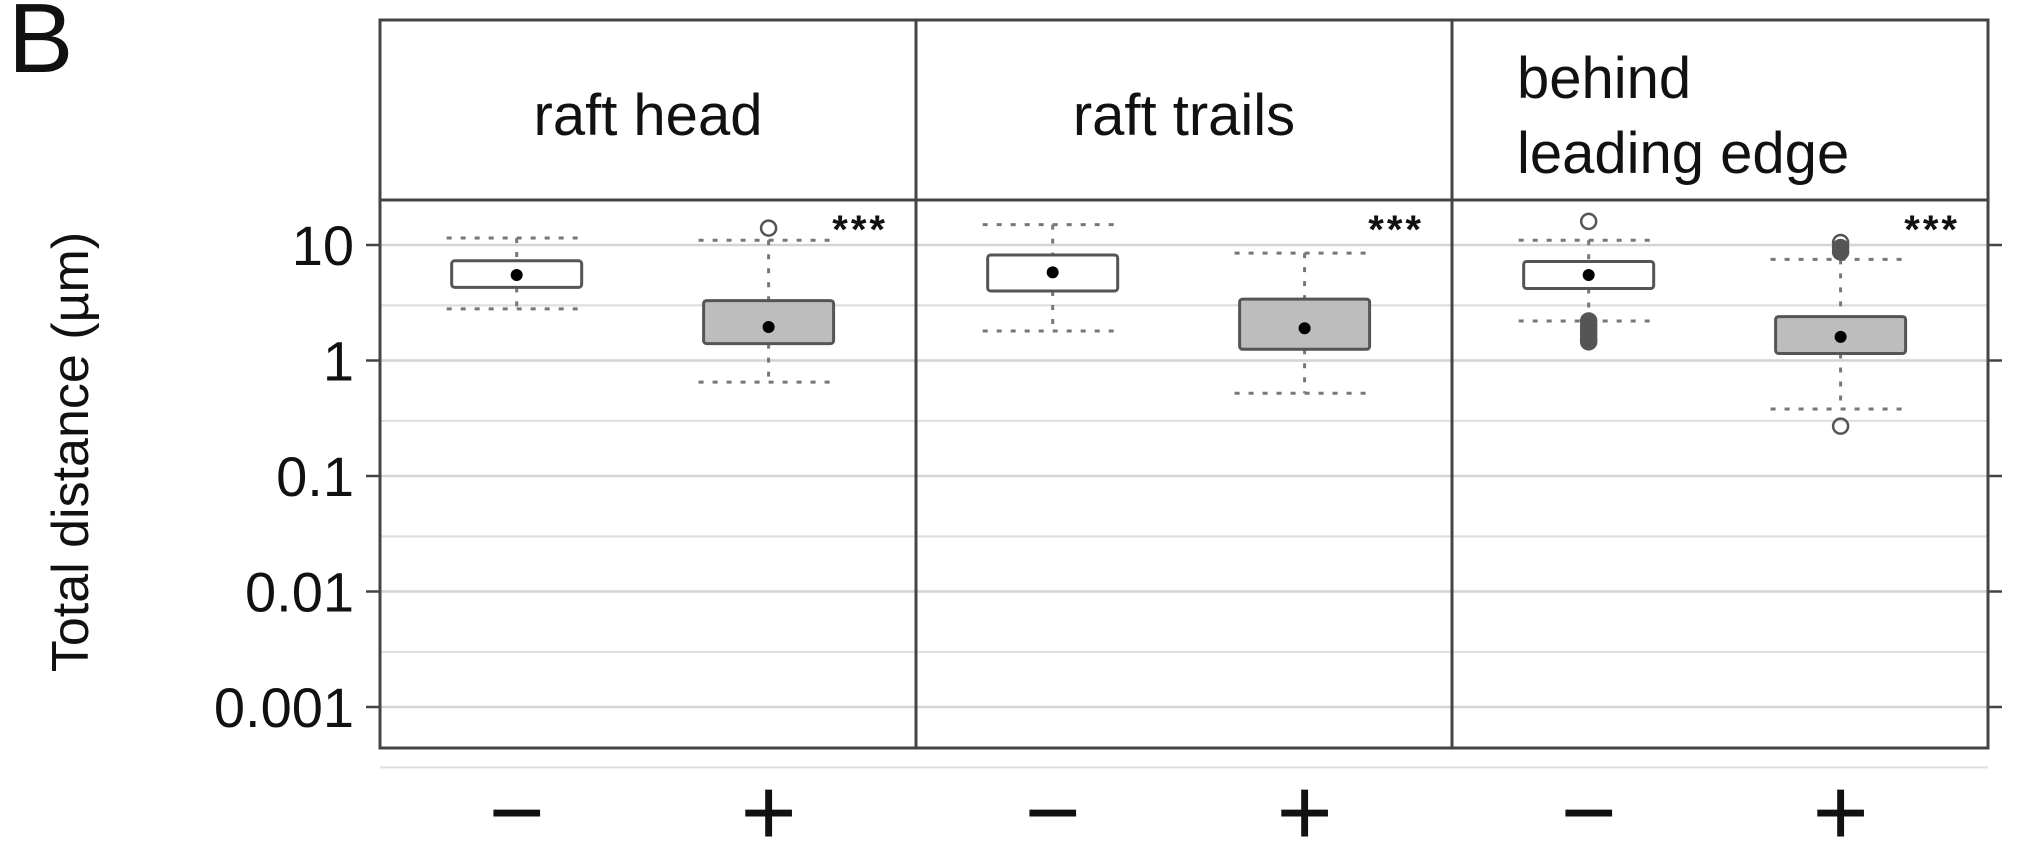  What do you see at coordinates (299, 592) in the screenshot?
I see `y-tick-label: 0.01` at bounding box center [299, 592].